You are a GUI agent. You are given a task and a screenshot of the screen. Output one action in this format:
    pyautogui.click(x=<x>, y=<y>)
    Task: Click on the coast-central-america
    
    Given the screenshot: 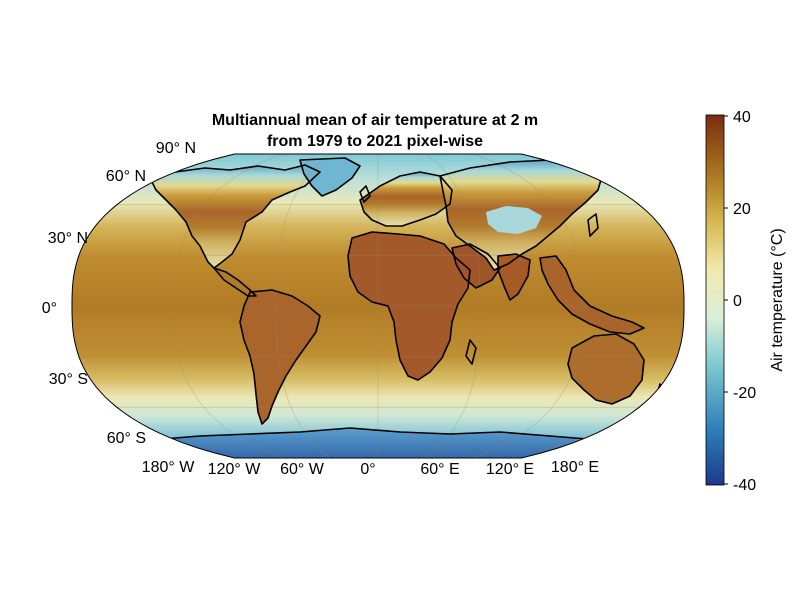 What is the action you would take?
    pyautogui.click(x=235, y=282)
    